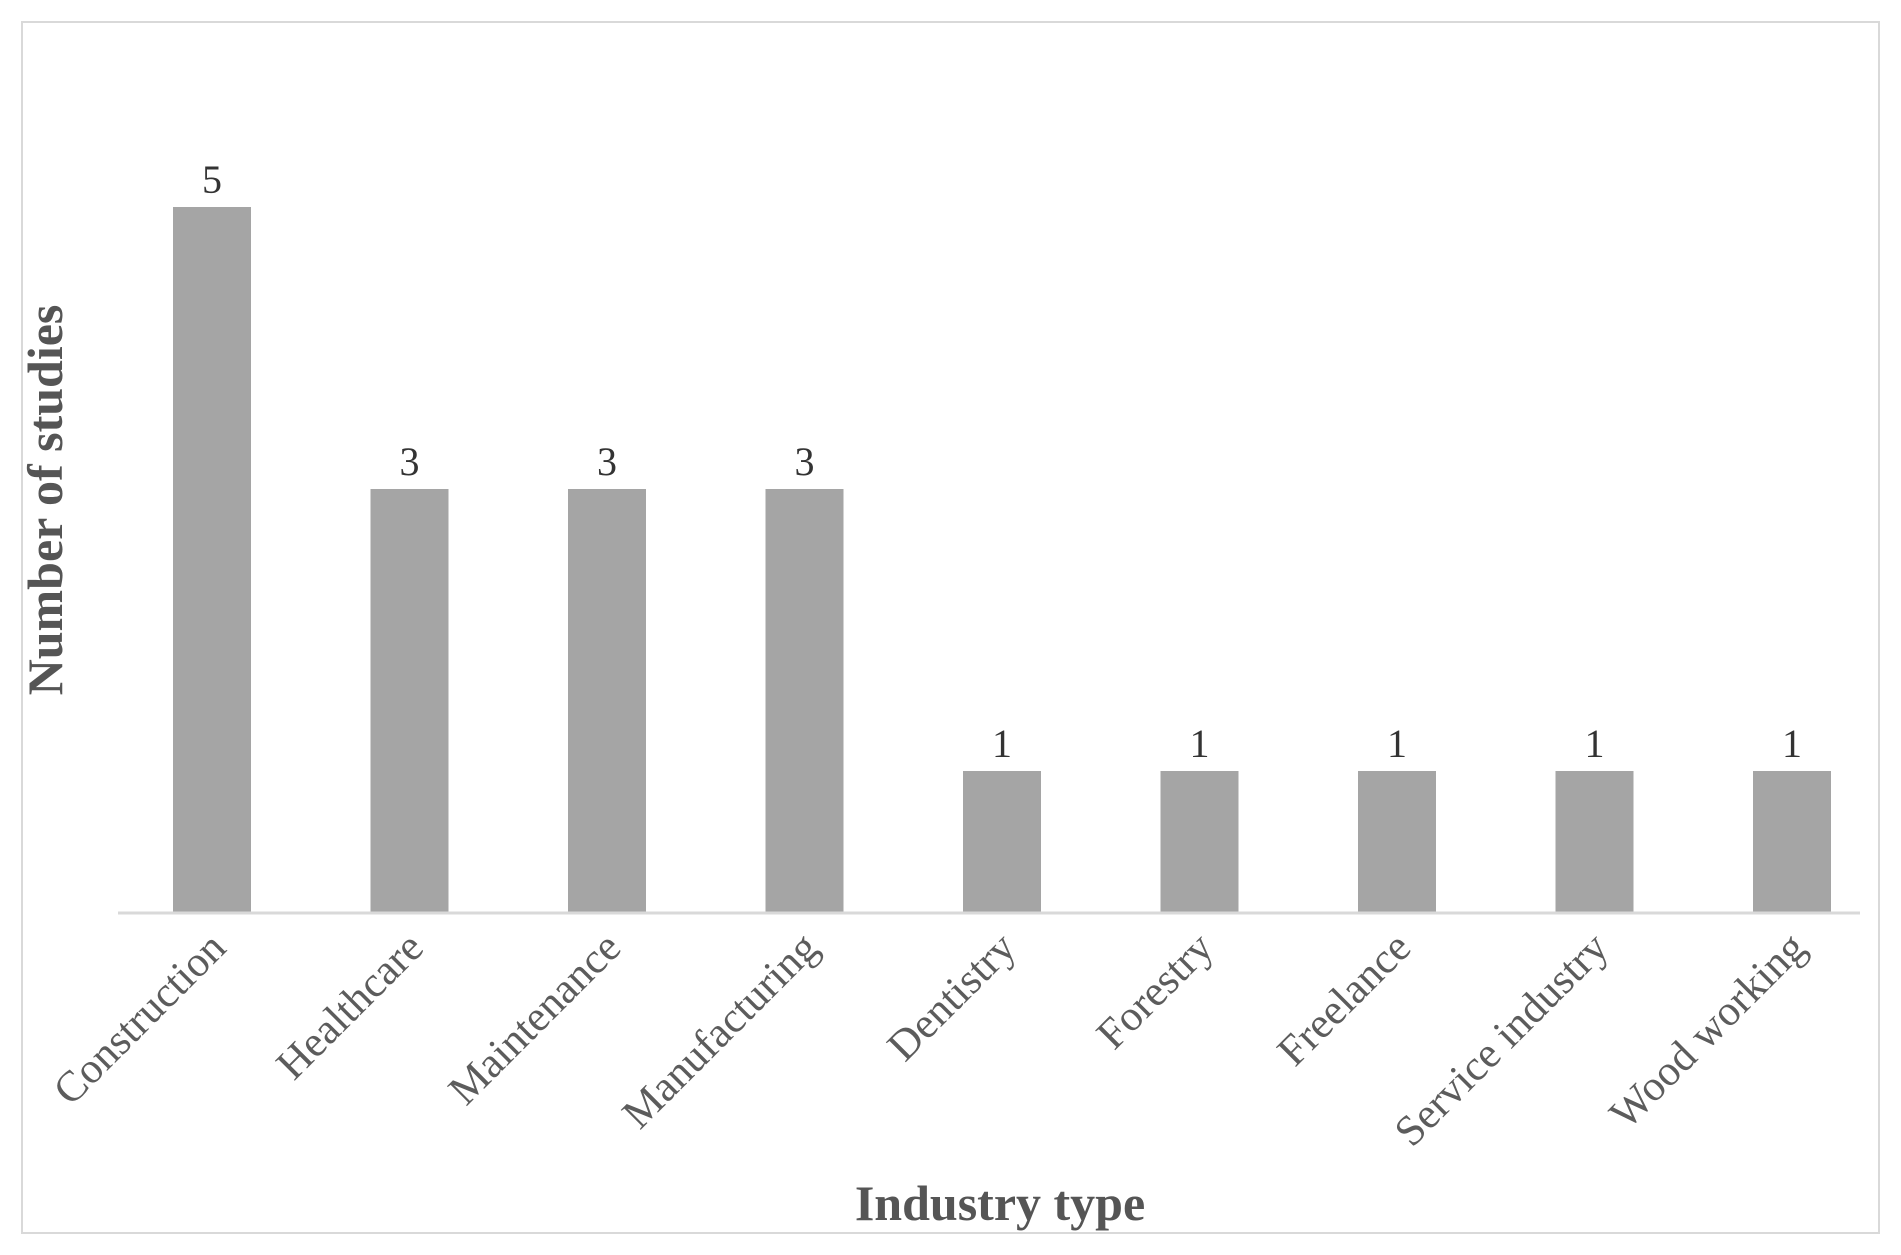  What do you see at coordinates (805, 461) in the screenshot?
I see `value-label-manufacturing: 3` at bounding box center [805, 461].